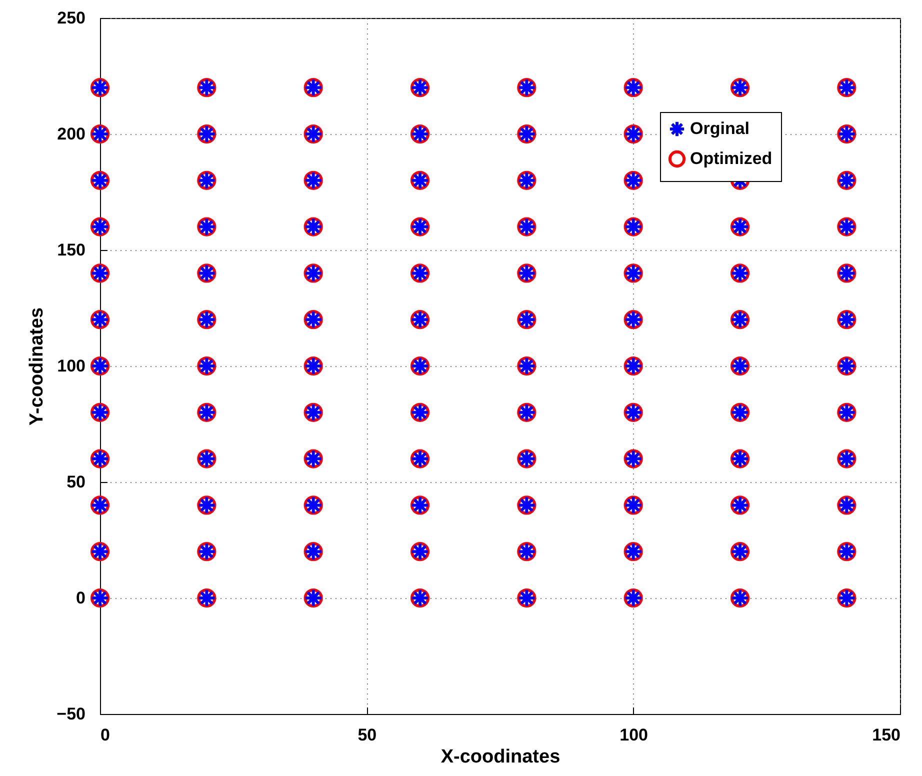 This screenshot has height=776, width=922. What do you see at coordinates (634, 735) in the screenshot?
I see `x-tick-label: 100` at bounding box center [634, 735].